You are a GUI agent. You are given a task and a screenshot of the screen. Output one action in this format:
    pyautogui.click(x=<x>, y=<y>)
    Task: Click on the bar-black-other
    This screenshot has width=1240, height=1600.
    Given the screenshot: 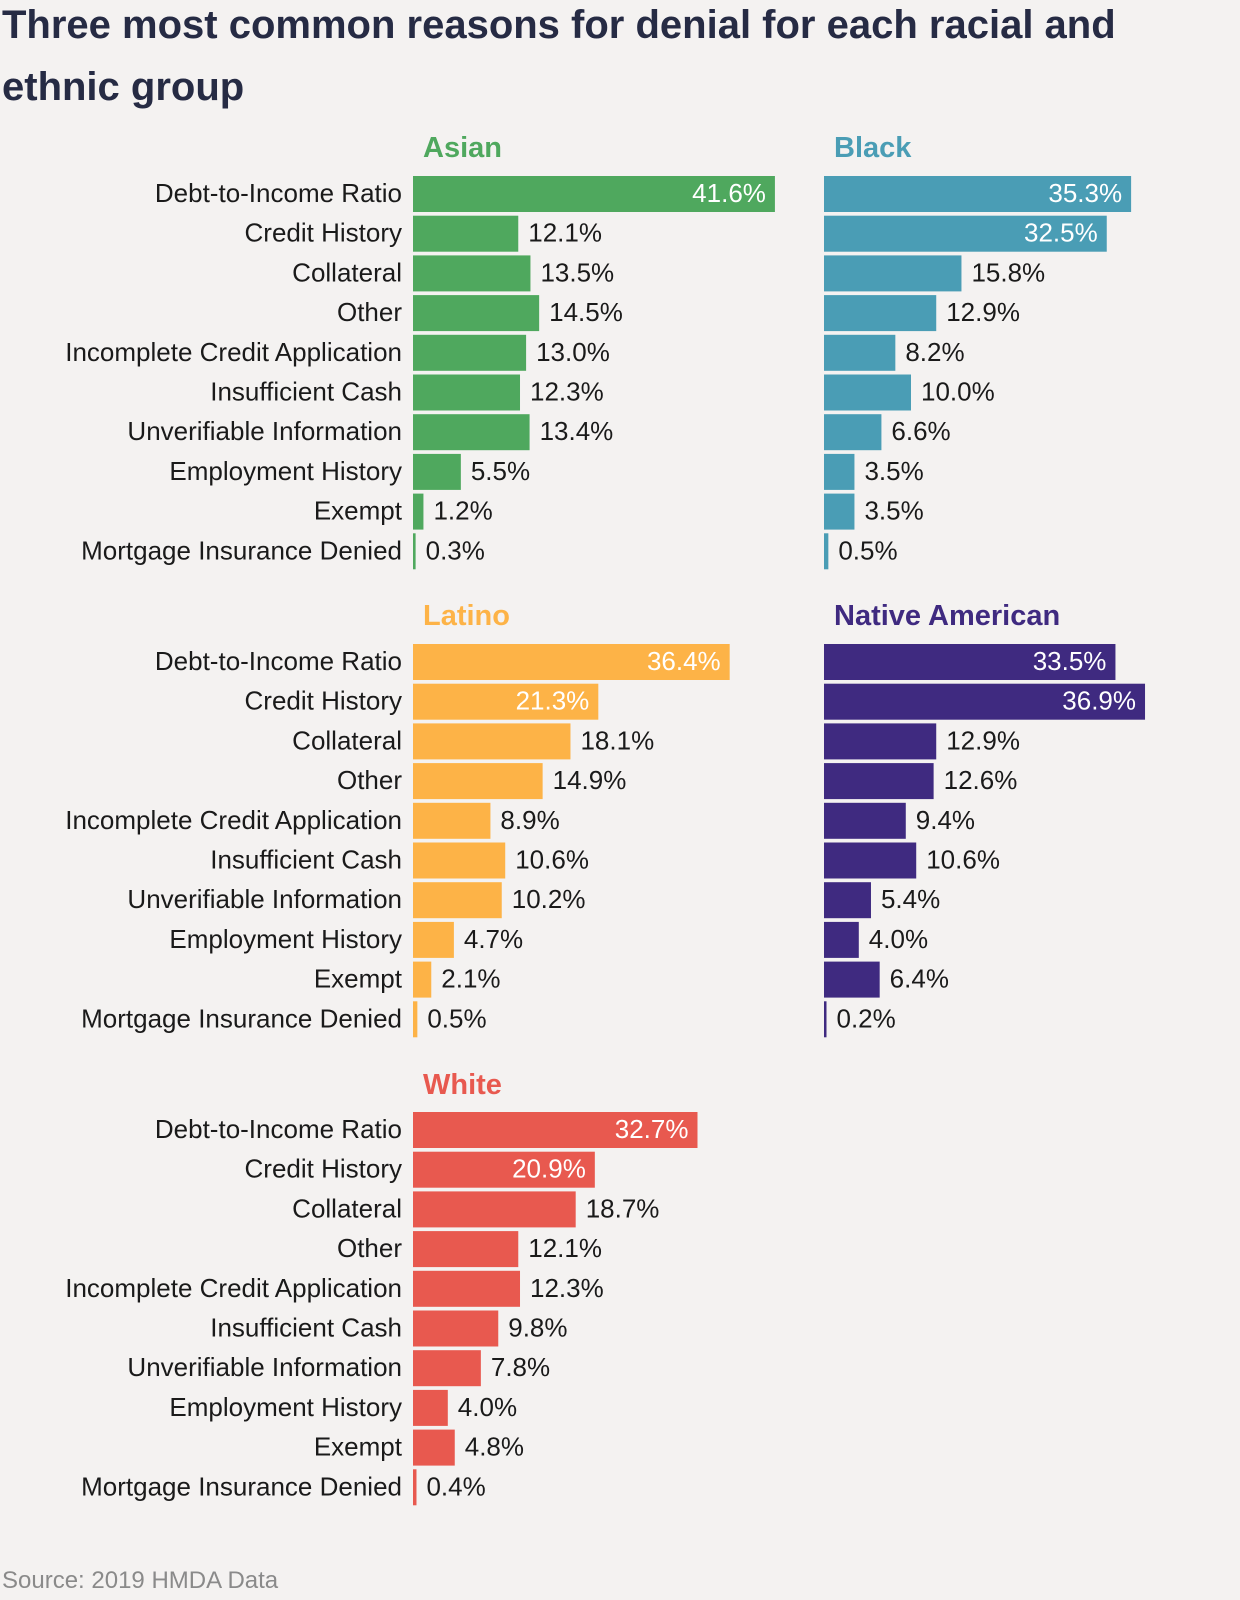 What is the action you would take?
    pyautogui.click(x=880, y=313)
    